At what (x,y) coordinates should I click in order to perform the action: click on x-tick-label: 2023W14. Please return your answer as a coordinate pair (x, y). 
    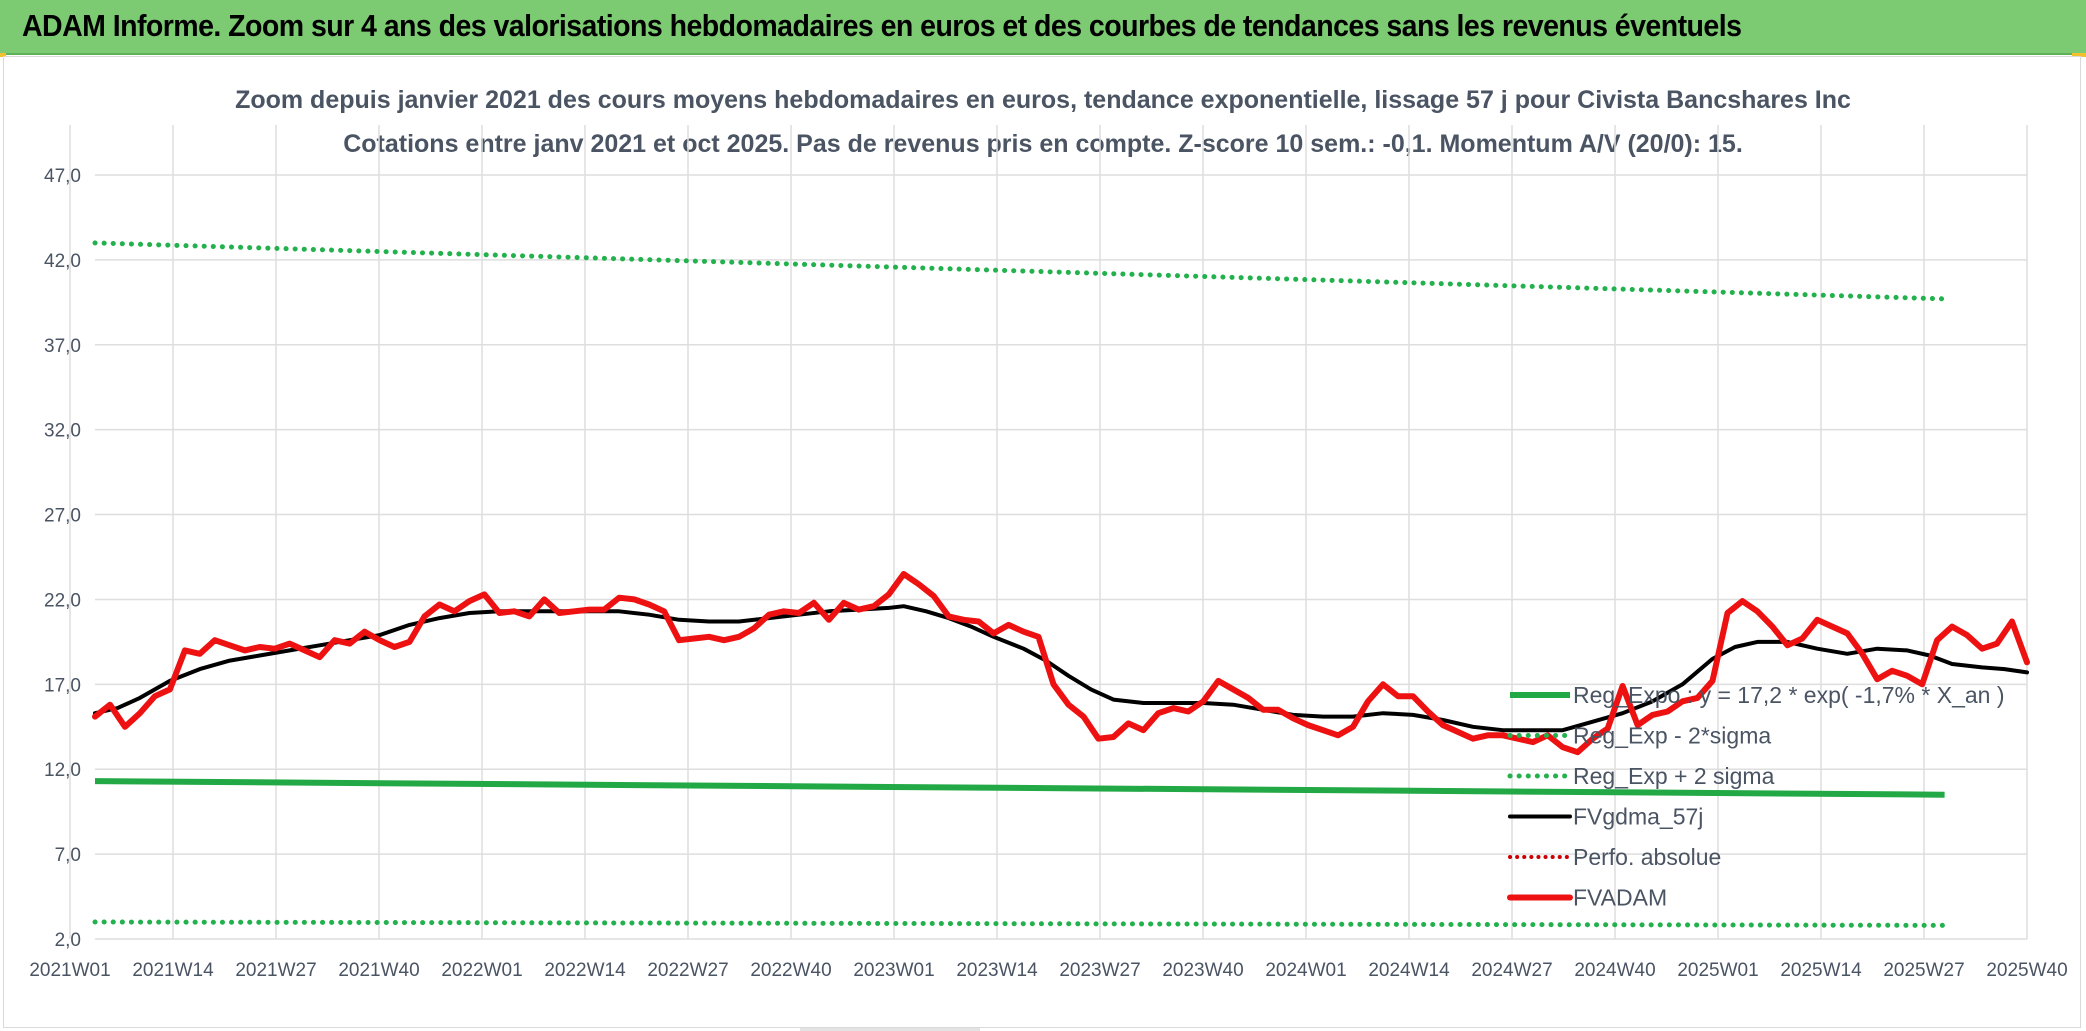
    Looking at the image, I should click on (997, 970).